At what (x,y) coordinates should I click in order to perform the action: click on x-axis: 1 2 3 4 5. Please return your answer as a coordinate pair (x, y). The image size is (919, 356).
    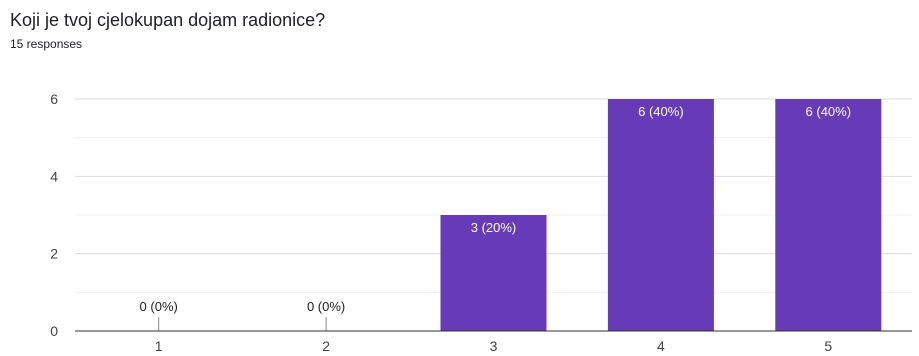
    Looking at the image, I should click on (493, 342).